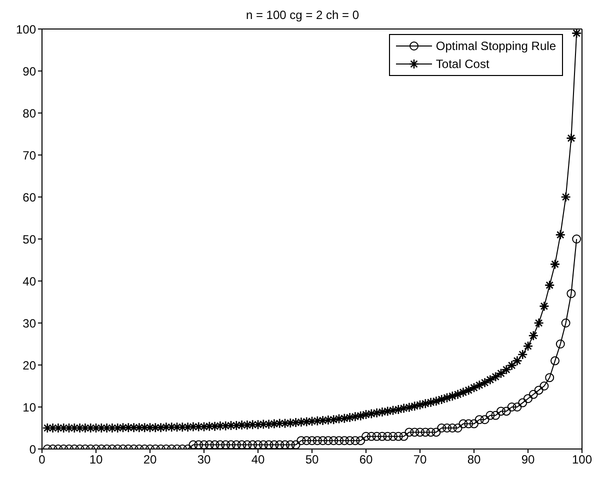  I want to click on x-tick-label: 60, so click(366, 459).